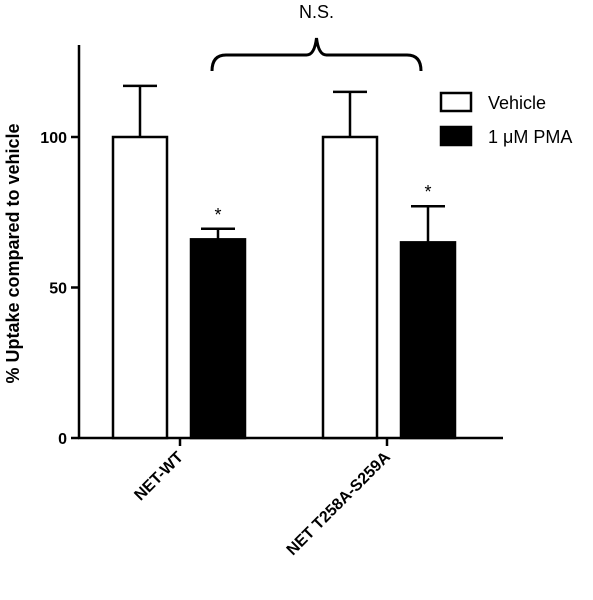 Image resolution: width=593 pixels, height=600 pixels. What do you see at coordinates (316, 12) in the screenshot?
I see `comparison-label: N.S.` at bounding box center [316, 12].